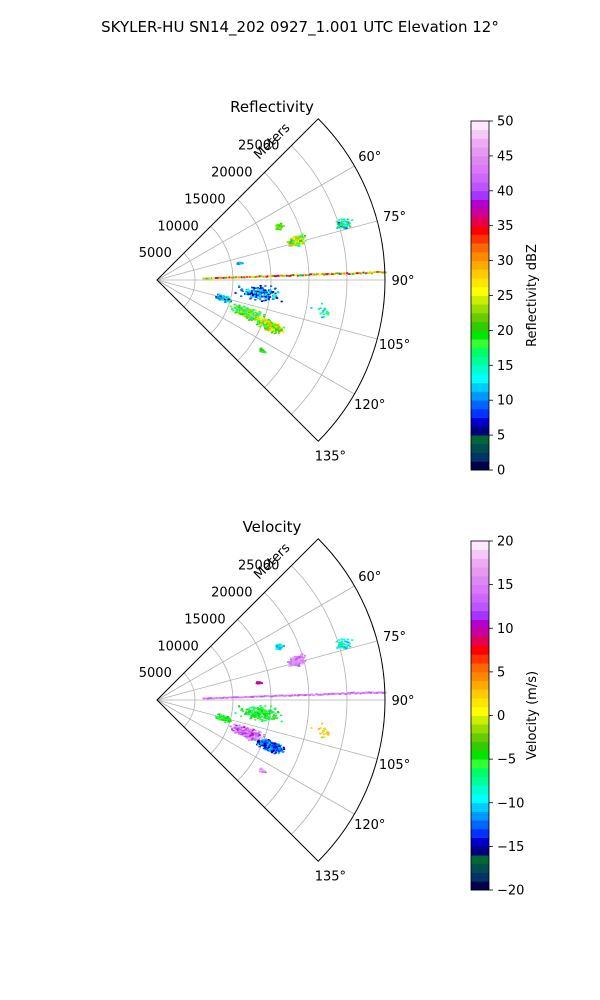 The height and width of the screenshot is (1000, 600). I want to click on velocity-frame, so click(271, 700).